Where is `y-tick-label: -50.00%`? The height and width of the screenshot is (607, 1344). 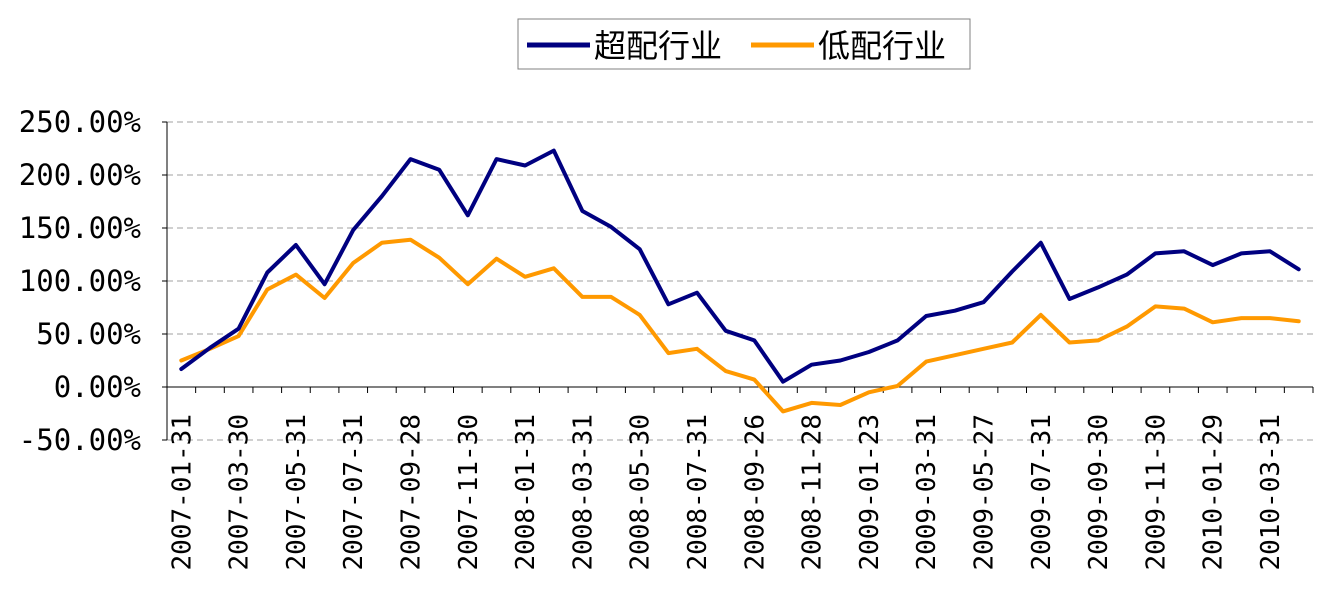
y-tick-label: -50.00% is located at coordinates (80, 440).